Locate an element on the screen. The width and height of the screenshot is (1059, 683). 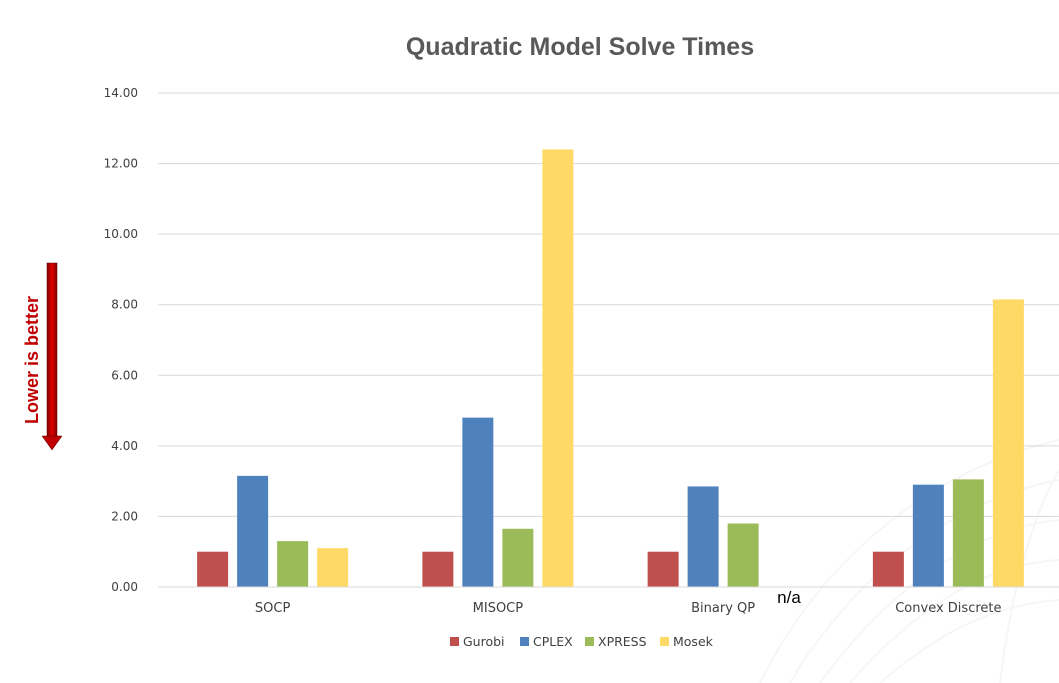
y-tick-label: 10.00 is located at coordinates (121, 234).